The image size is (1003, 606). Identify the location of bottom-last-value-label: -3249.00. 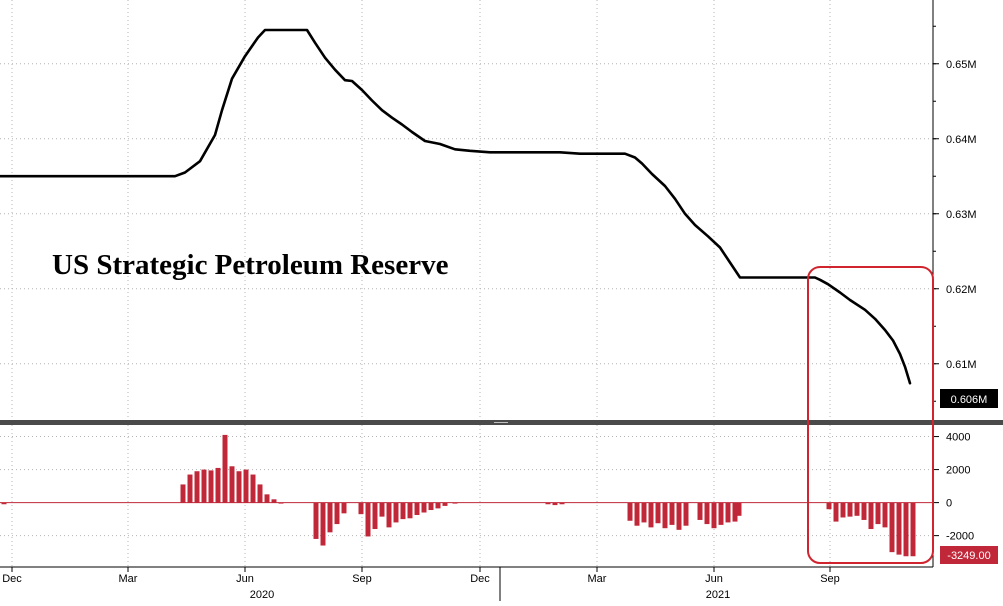
(968, 556).